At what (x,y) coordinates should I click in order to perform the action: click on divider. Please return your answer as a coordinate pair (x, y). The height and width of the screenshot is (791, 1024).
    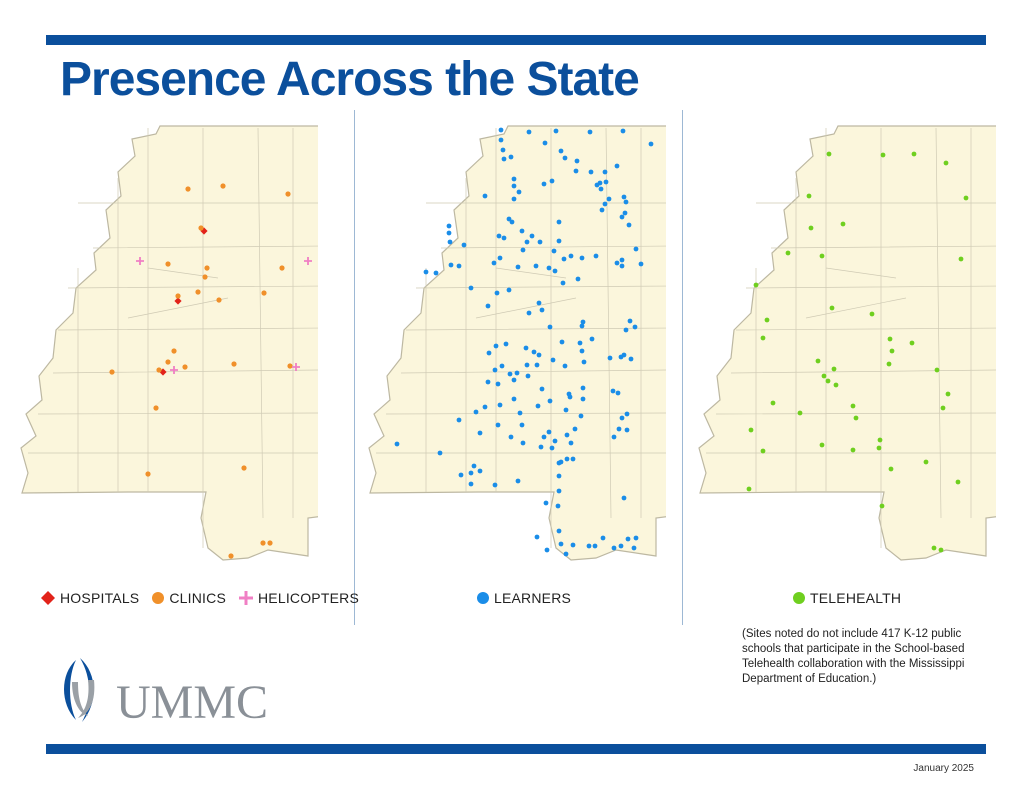
    Looking at the image, I should click on (682, 367).